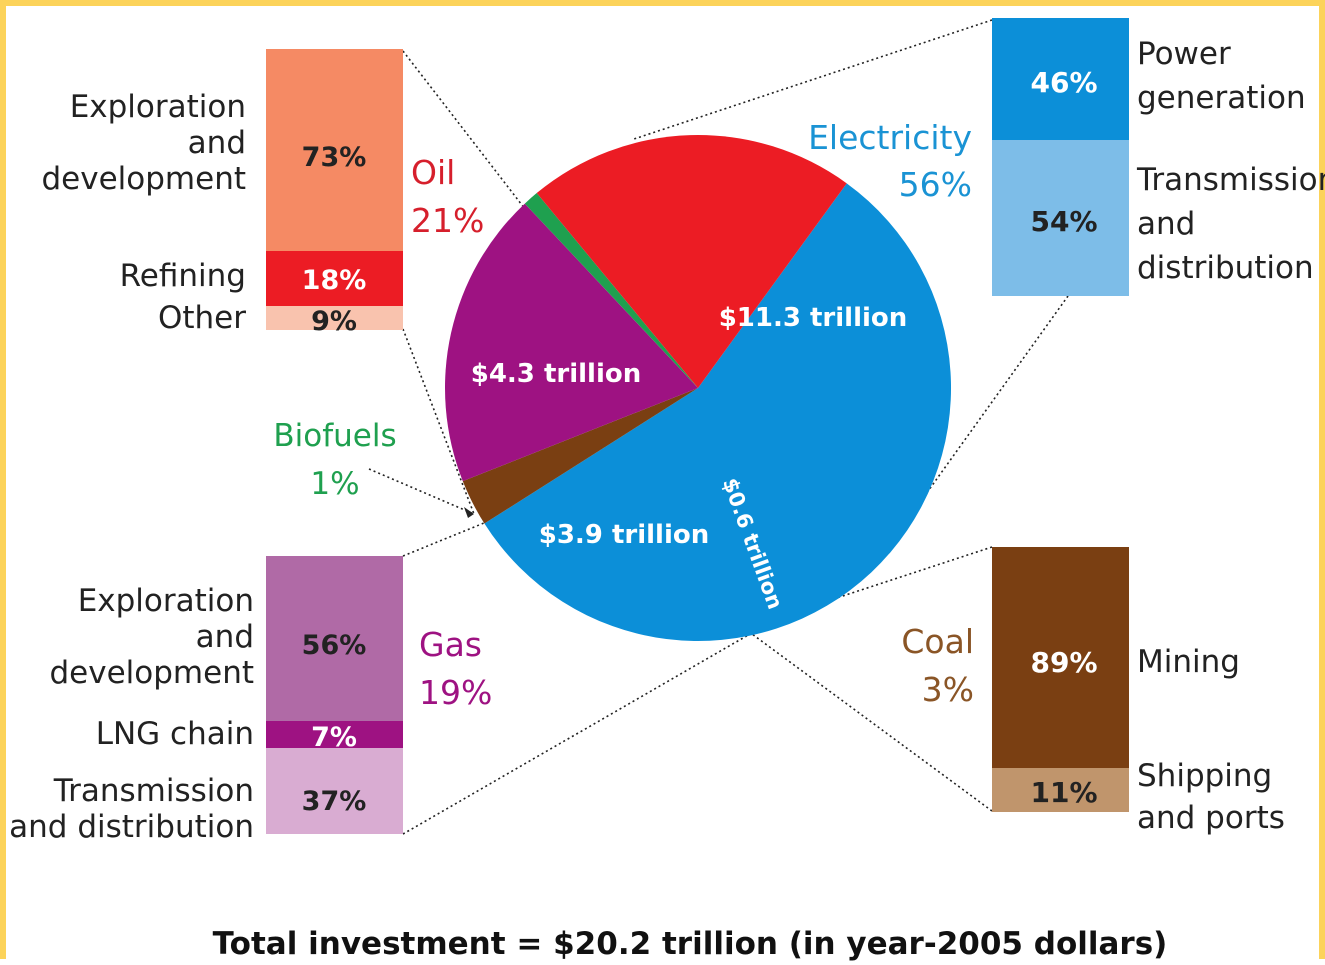 The image size is (1325, 965). I want to click on coal-bar-shipping-pct: 11%, so click(1063, 792).